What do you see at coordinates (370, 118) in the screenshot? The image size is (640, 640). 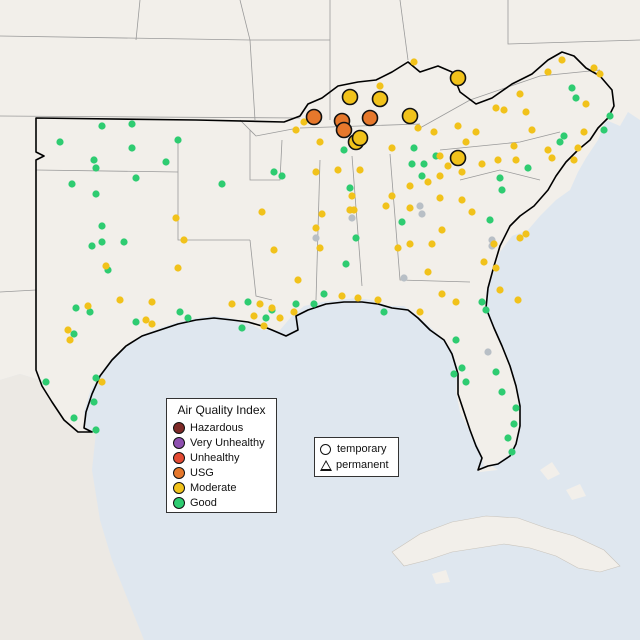 I see `temporary-monitor-usg` at bounding box center [370, 118].